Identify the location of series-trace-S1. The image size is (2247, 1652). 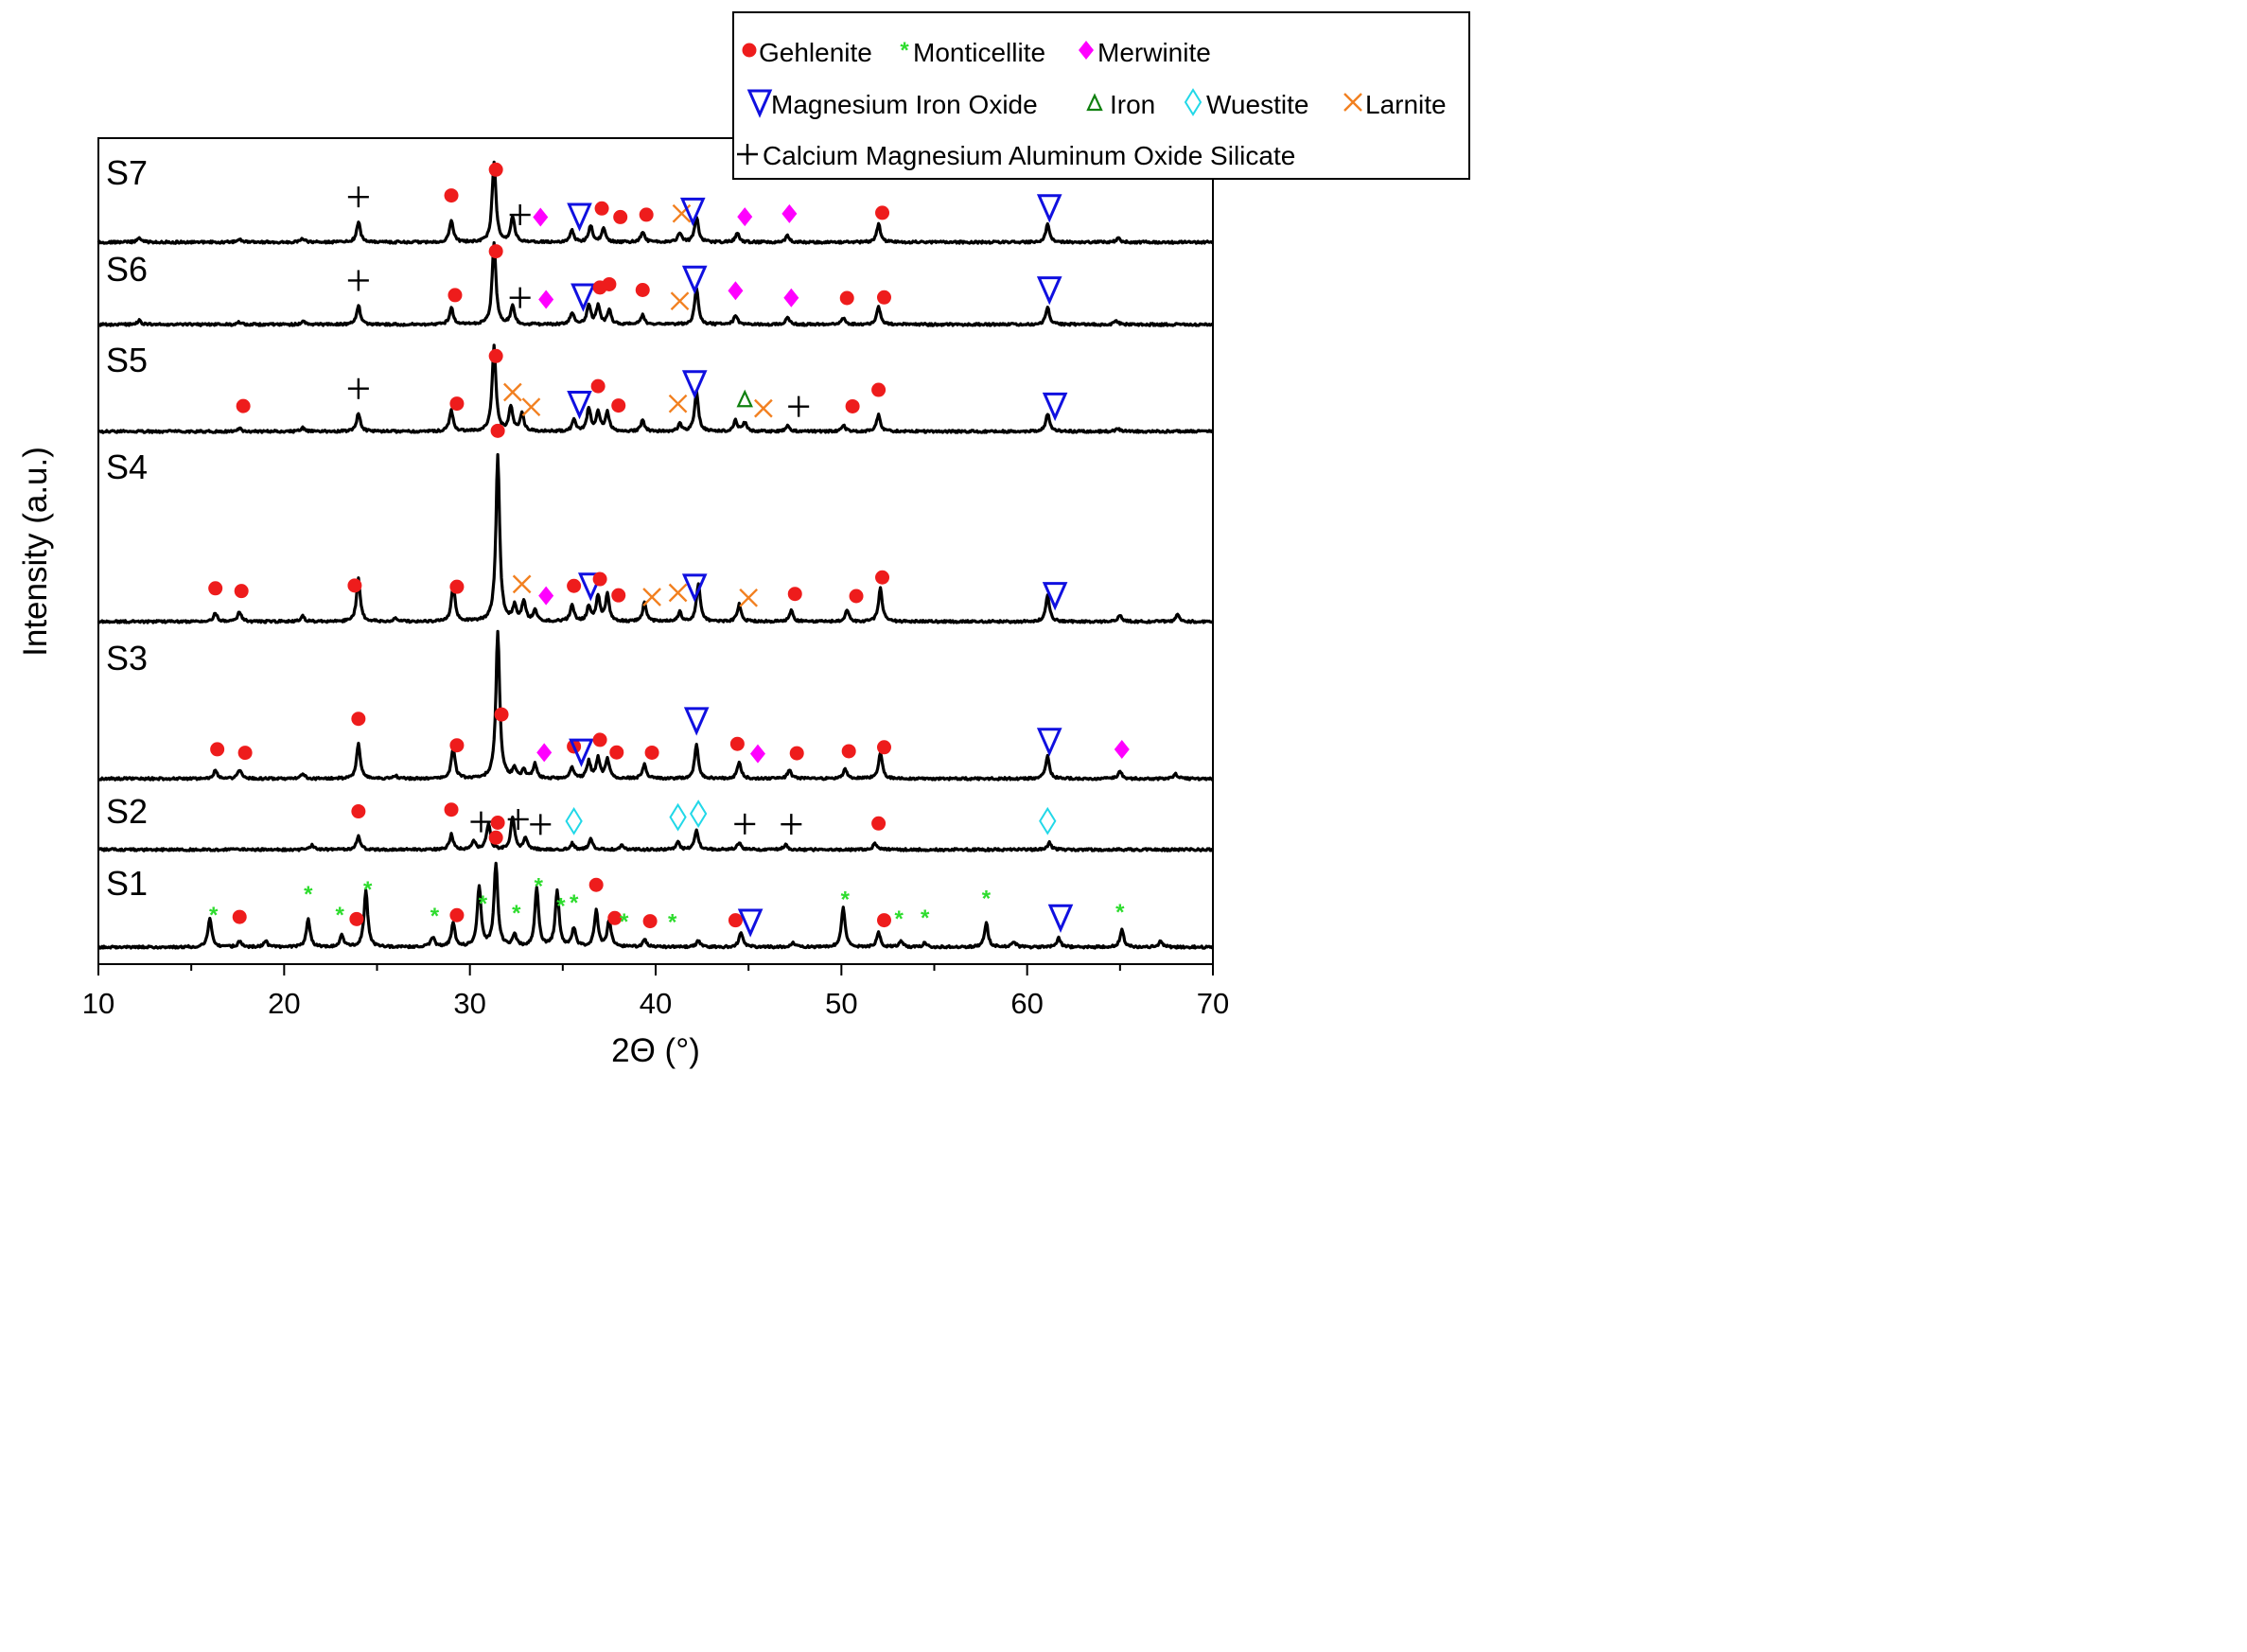
(655, 905).